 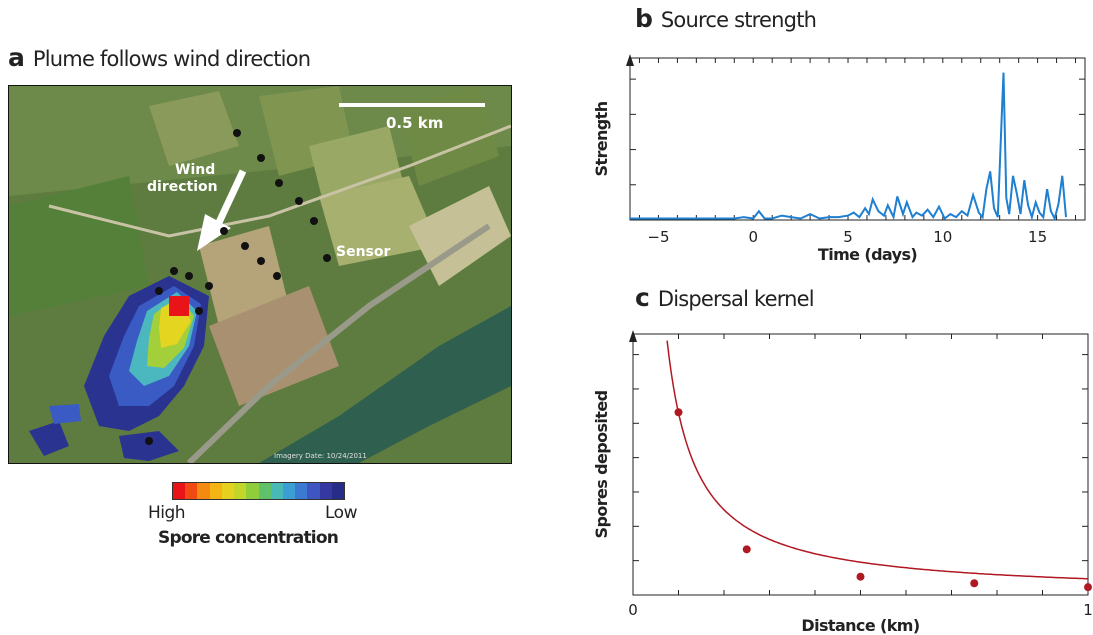 What do you see at coordinates (320, 456) in the screenshot?
I see `imagery-credit: Imagery Date: 10/24/2011` at bounding box center [320, 456].